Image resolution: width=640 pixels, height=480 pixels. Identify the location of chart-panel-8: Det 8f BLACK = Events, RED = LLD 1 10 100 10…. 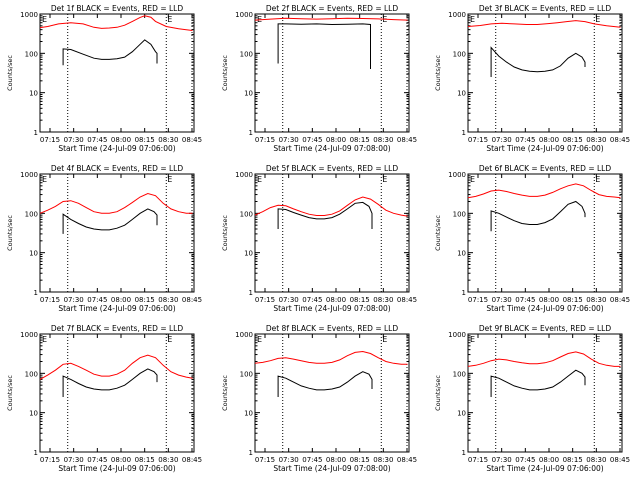
(319, 398).